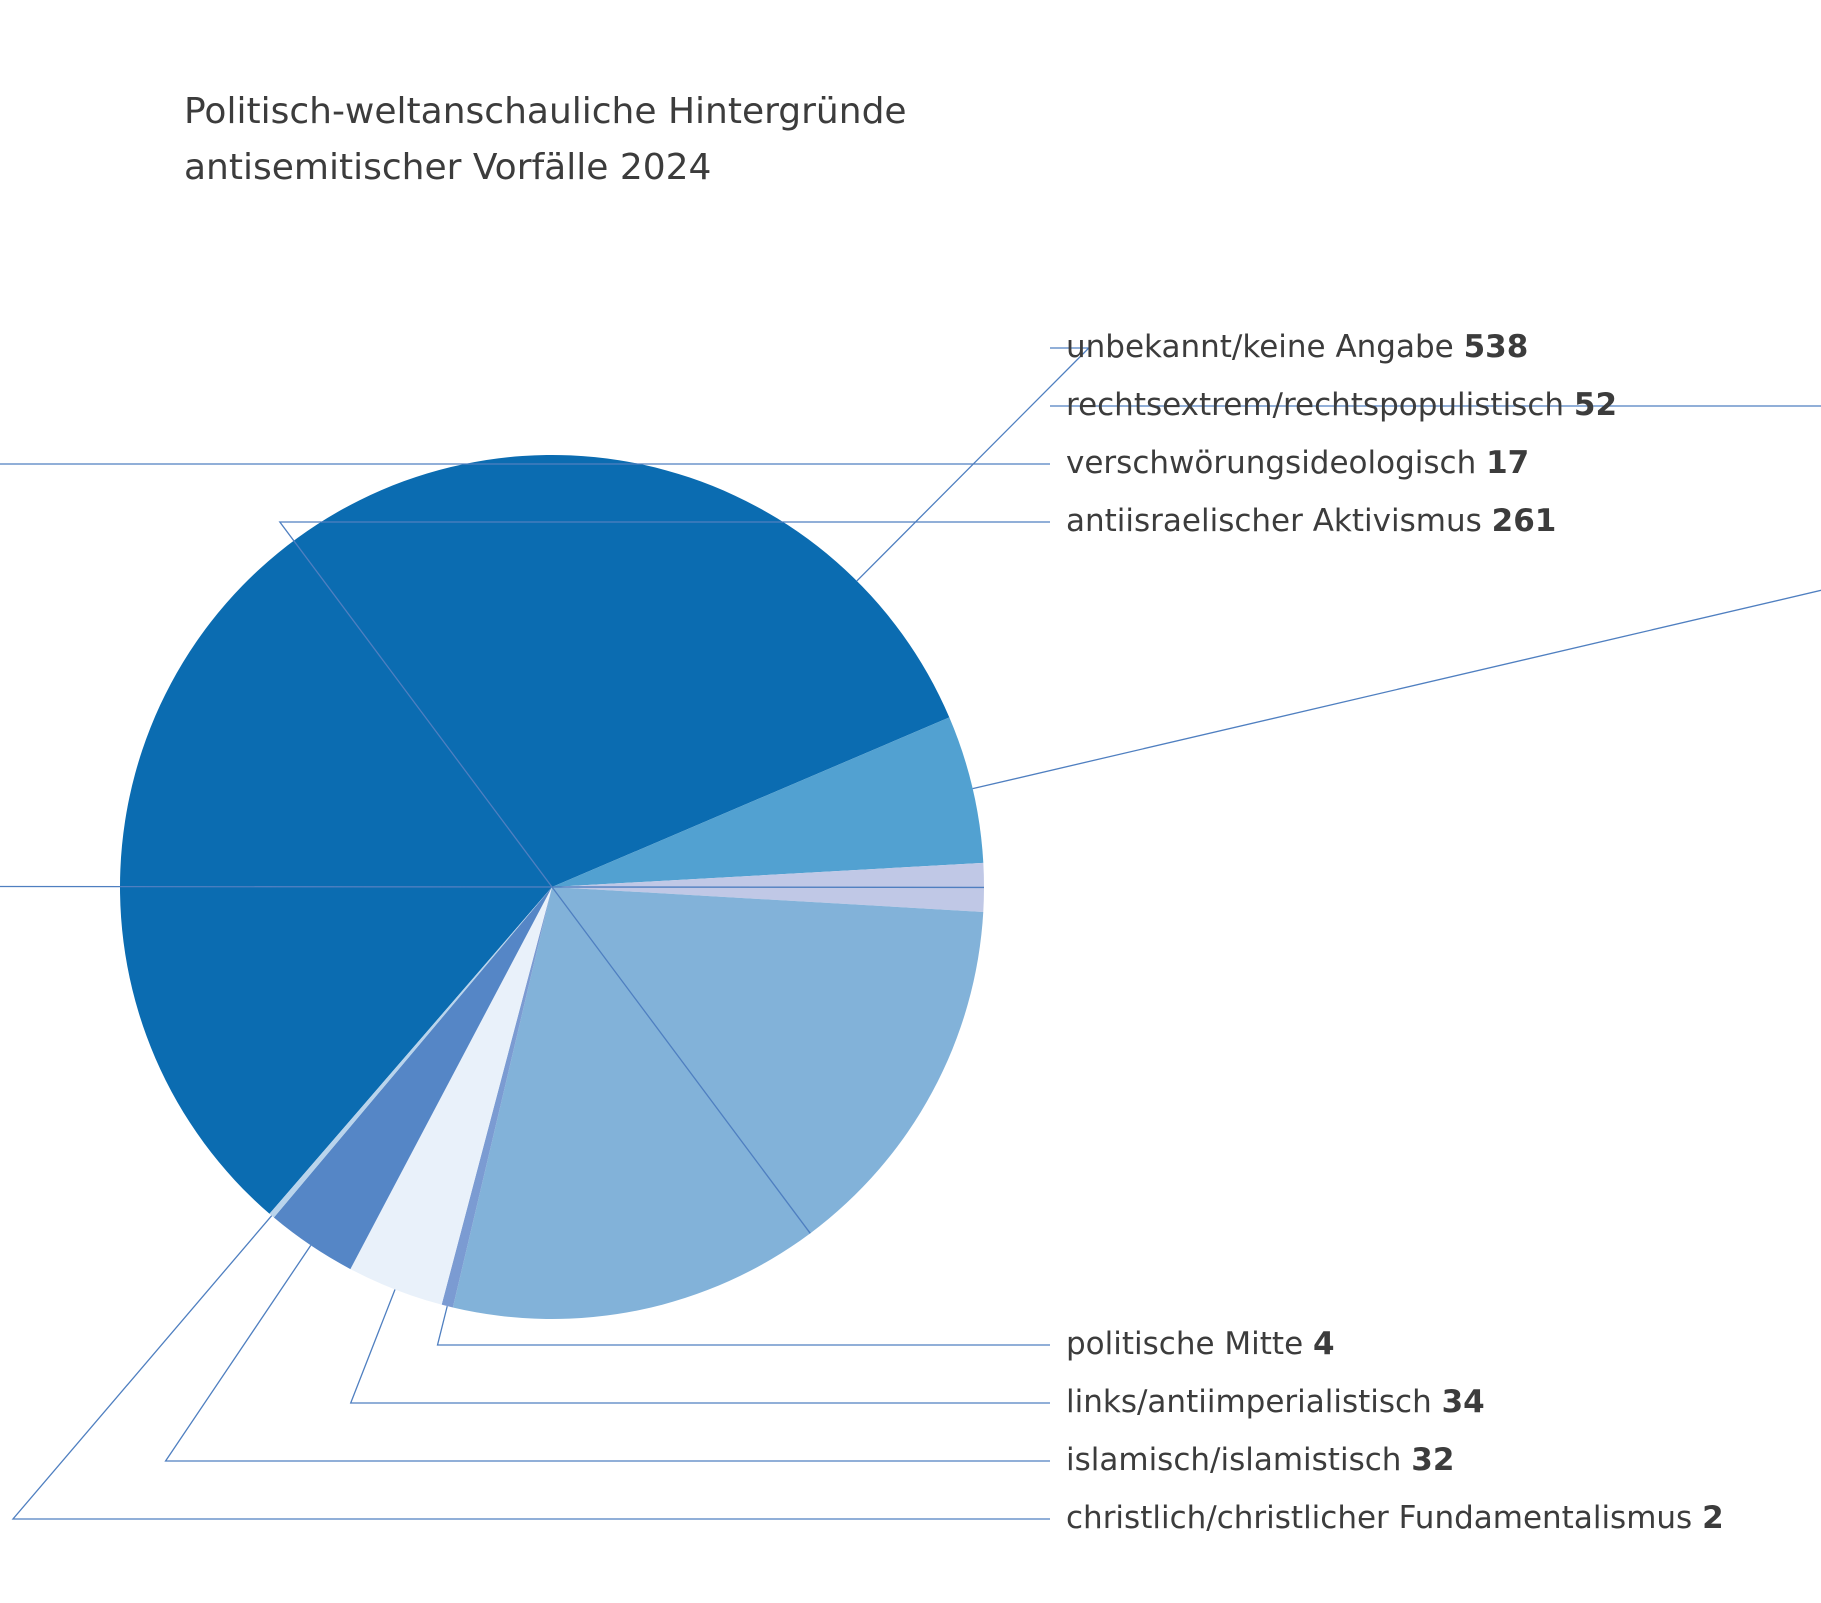  What do you see at coordinates (1379, 1518) in the screenshot?
I see `label-name: christlich/christlicher Fundamentalismus` at bounding box center [1379, 1518].